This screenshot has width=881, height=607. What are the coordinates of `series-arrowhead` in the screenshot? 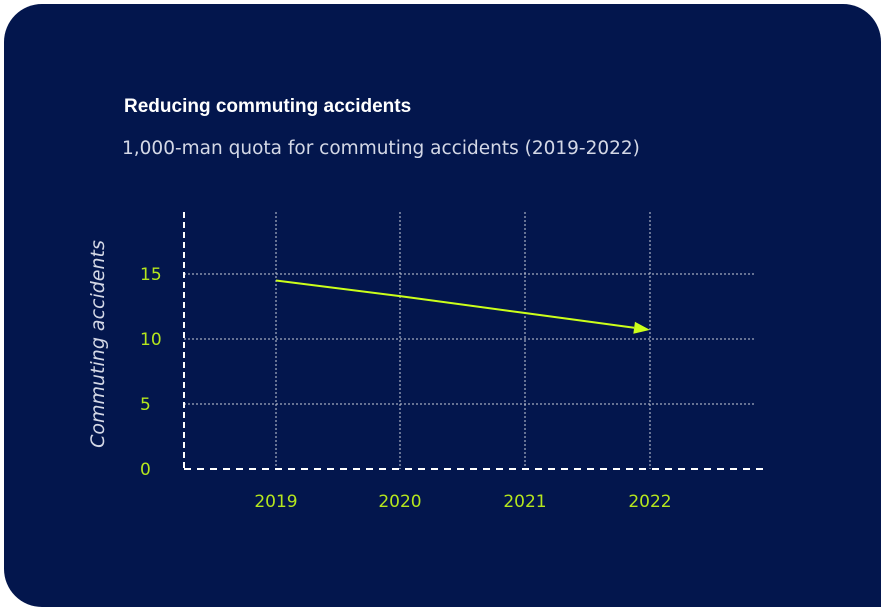 It's located at (641, 327).